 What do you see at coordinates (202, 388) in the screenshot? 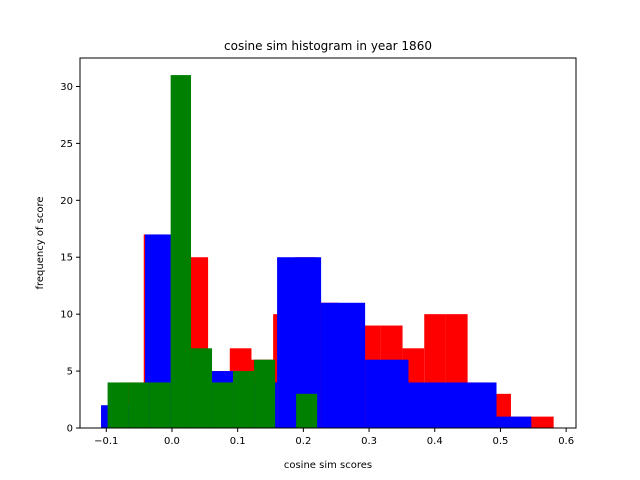
I see `histogram-bar-s2-b4` at bounding box center [202, 388].